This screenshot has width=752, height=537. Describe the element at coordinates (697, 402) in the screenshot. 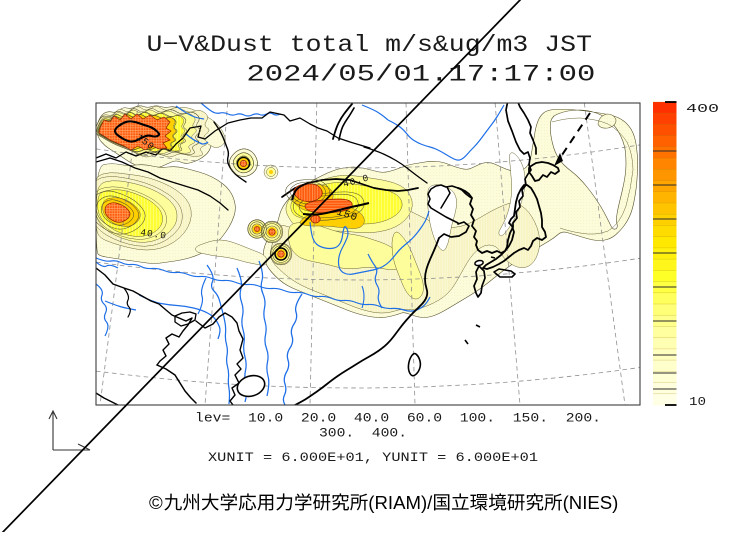

I see `svg-text: 10` at that location.